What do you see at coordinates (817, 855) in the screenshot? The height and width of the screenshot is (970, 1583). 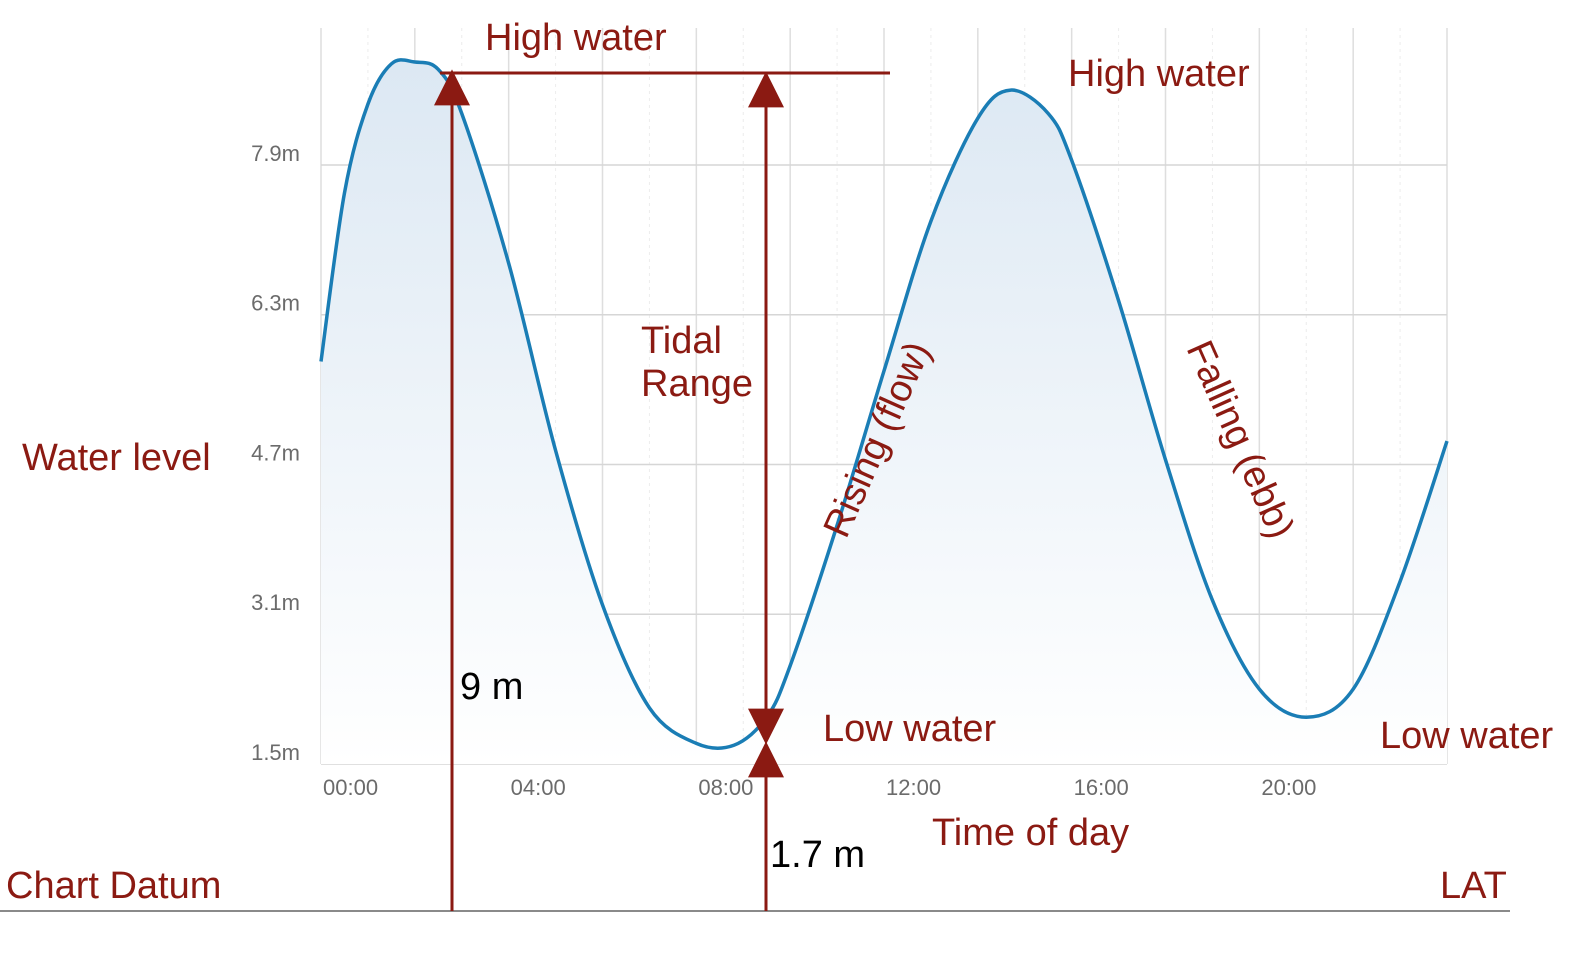 I see `low-water-height-label: 1.7 m` at bounding box center [817, 855].